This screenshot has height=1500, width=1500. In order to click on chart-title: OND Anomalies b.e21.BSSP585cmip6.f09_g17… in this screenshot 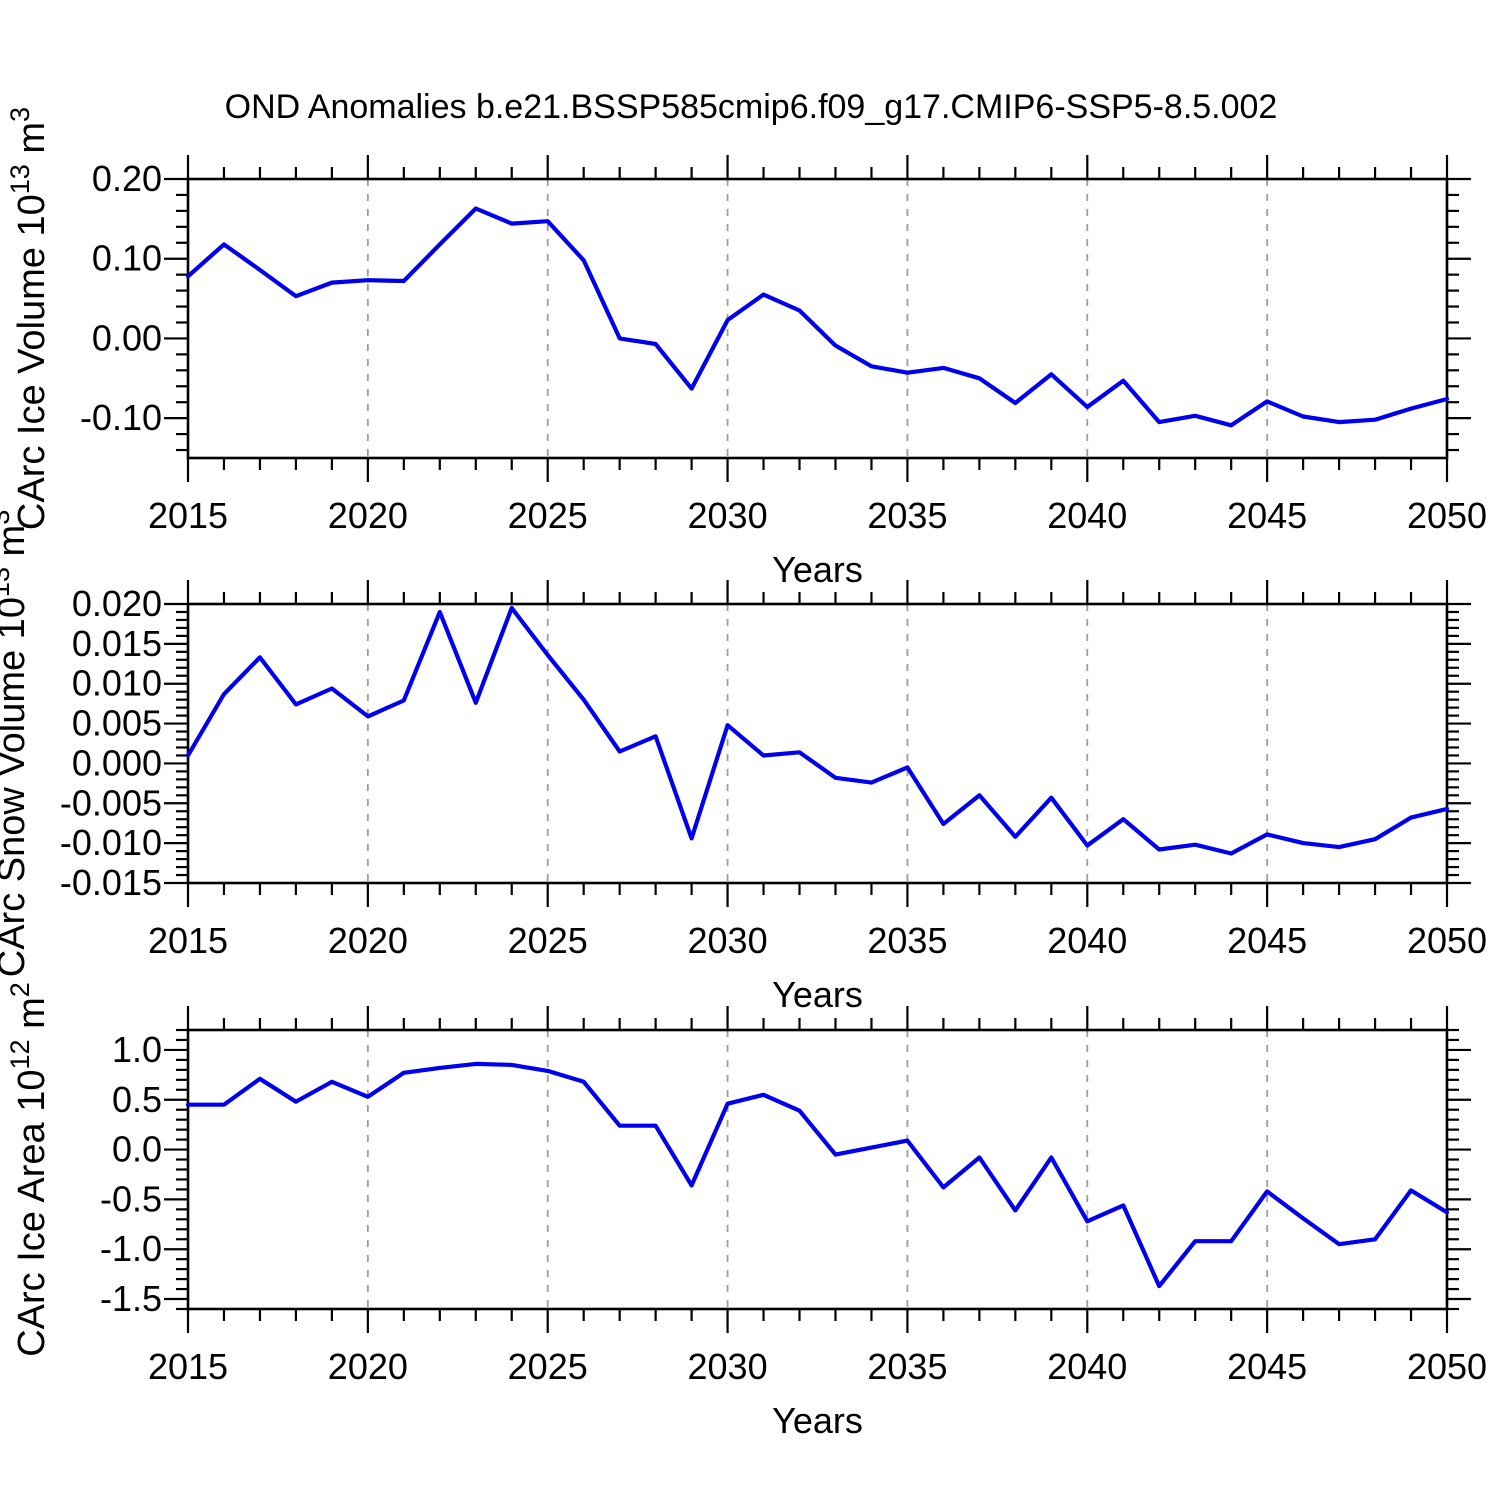, I will do `click(751, 107)`.